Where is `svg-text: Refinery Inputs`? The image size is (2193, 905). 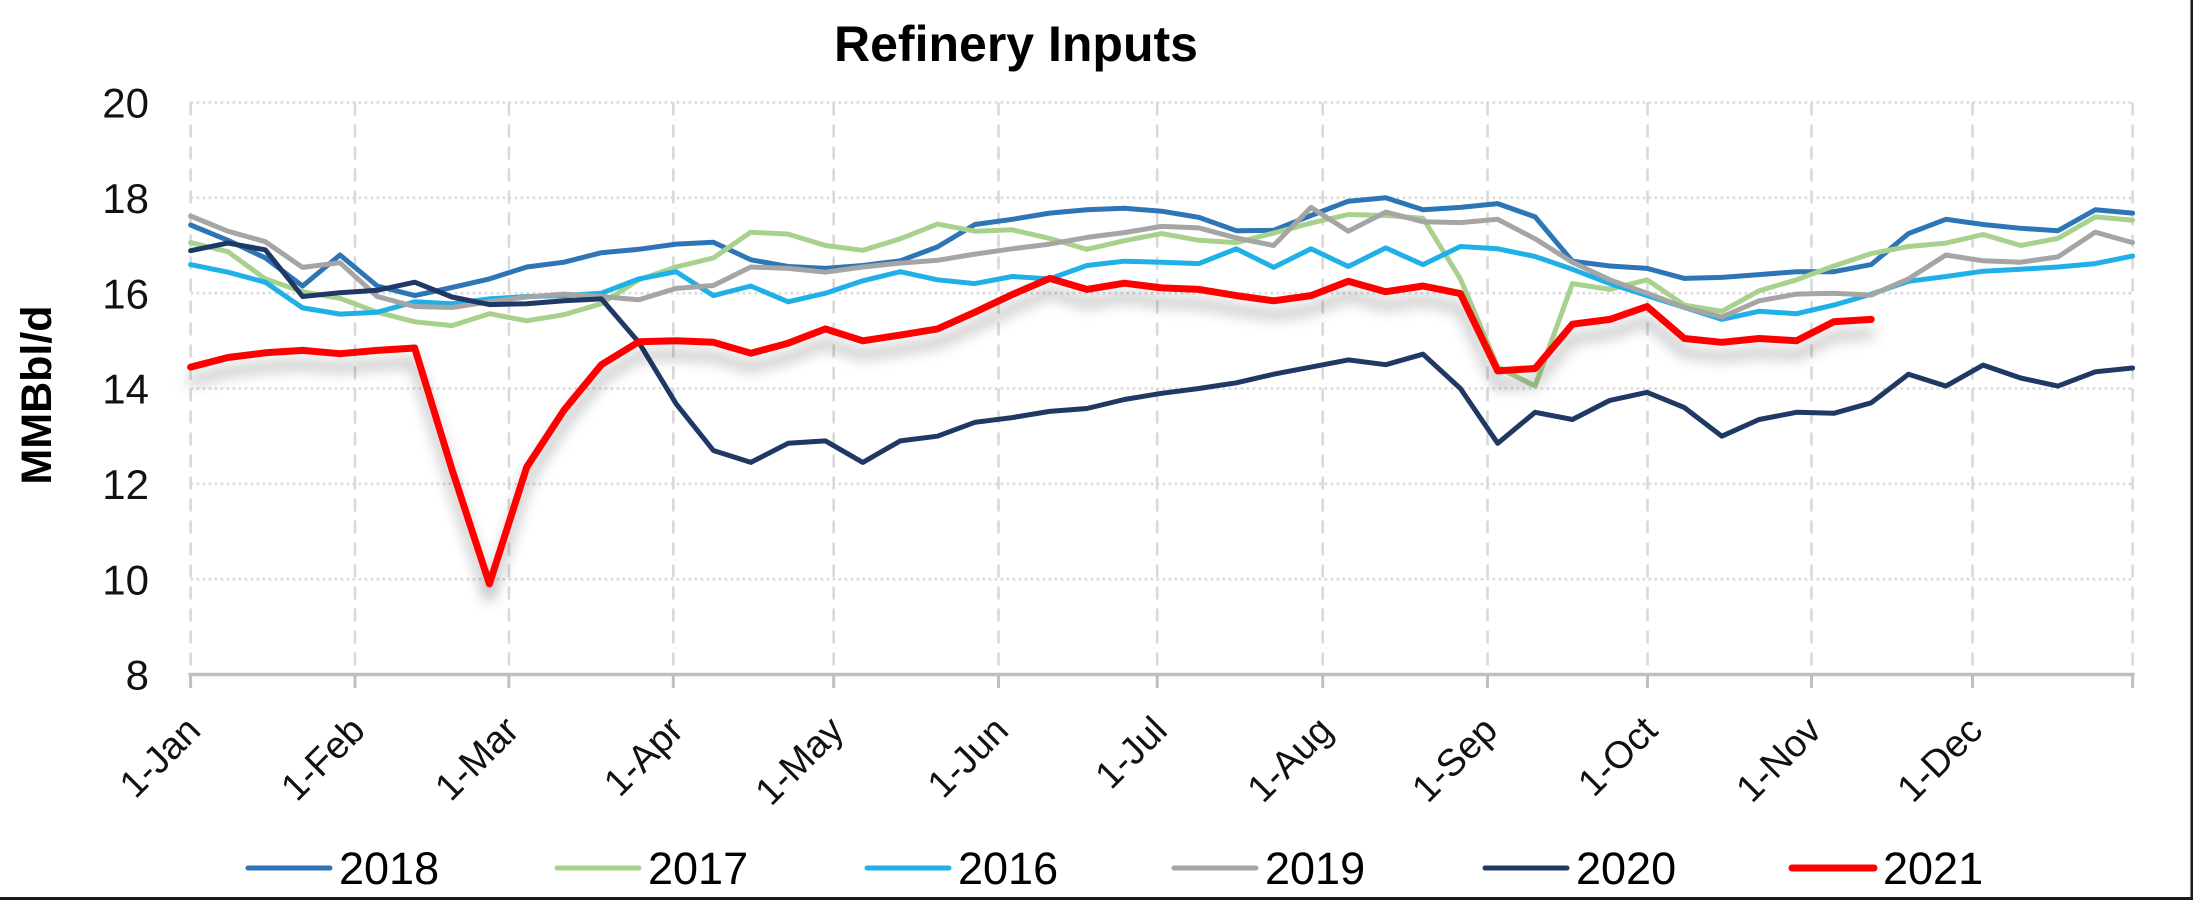 svg-text: Refinery Inputs is located at coordinates (1016, 44).